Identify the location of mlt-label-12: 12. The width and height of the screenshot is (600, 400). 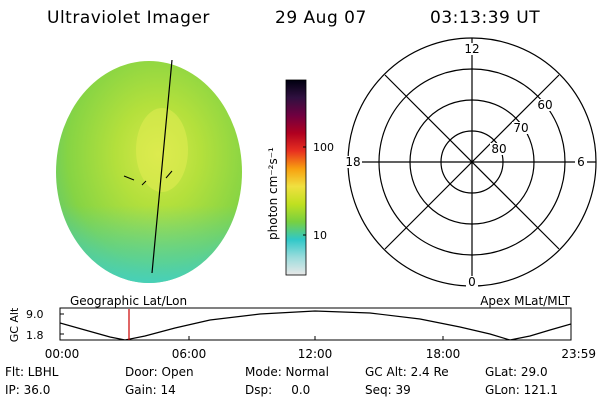
(471, 49).